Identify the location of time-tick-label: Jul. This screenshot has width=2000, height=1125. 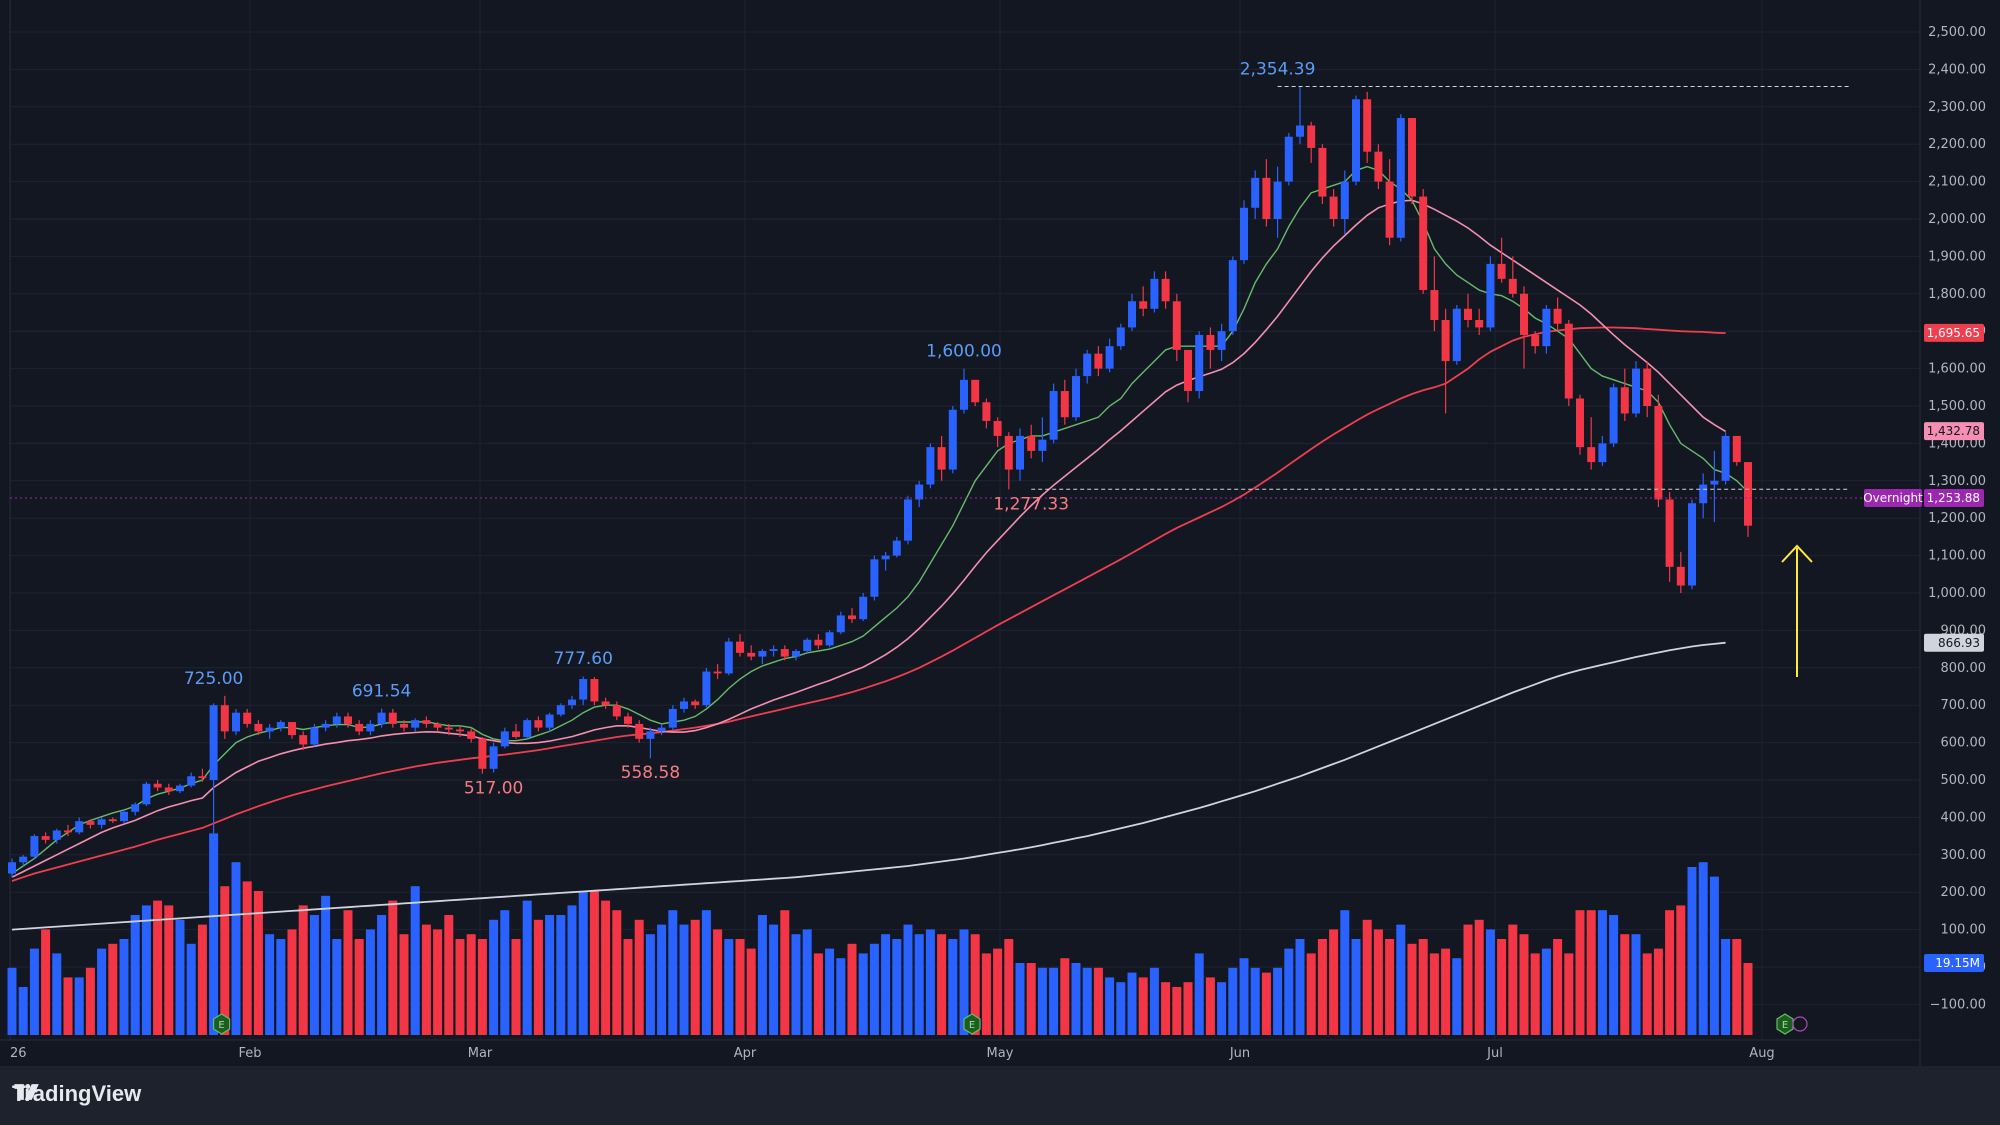
(1494, 1053).